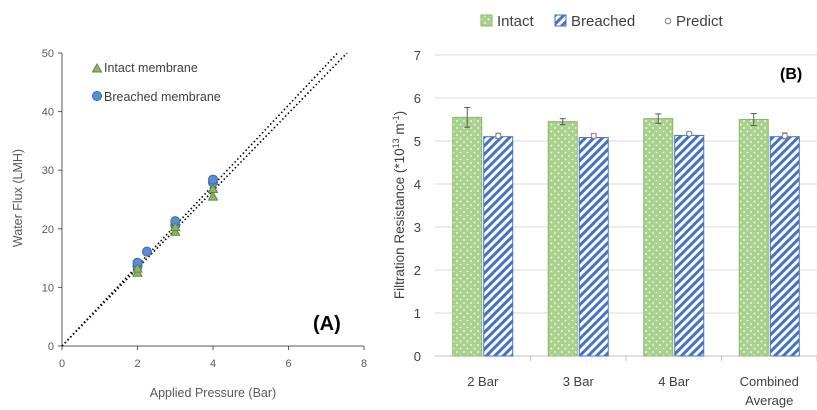 This screenshot has height=410, width=817. What do you see at coordinates (791, 74) in the screenshot?
I see `panel-b-label: (B)` at bounding box center [791, 74].